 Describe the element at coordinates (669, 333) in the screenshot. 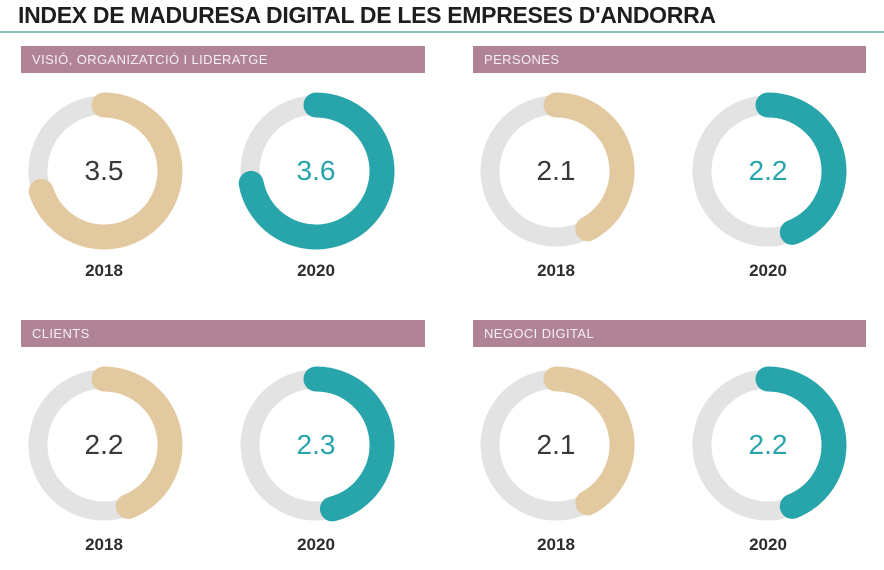

I see `section-header: NEGOCI DIGITAL` at that location.